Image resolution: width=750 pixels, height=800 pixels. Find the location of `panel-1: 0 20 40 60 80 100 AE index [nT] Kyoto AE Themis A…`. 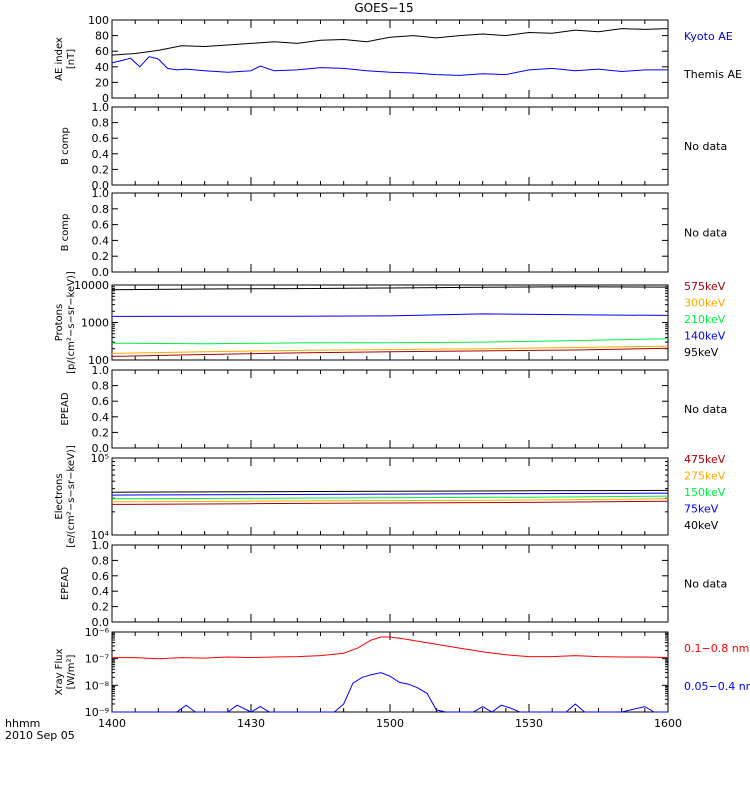

panel-1: 0 20 40 60 80 100 AE index [nT] Kyoto AE Themis A… is located at coordinates (398, 59).